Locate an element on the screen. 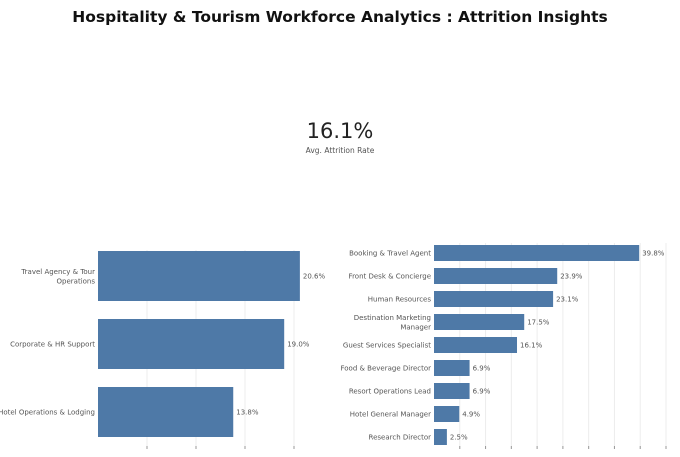 The image size is (680, 457). department-data-label: 19.0% is located at coordinates (298, 345).